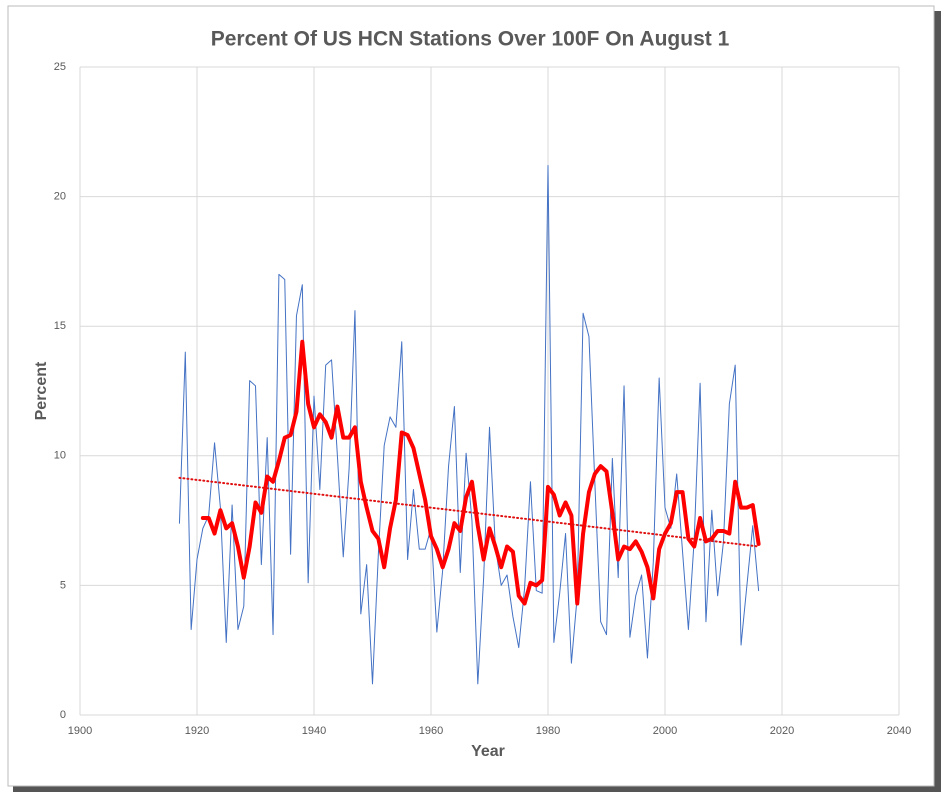 This screenshot has height=804, width=951. What do you see at coordinates (548, 731) in the screenshot?
I see `x-tick-label: 1980` at bounding box center [548, 731].